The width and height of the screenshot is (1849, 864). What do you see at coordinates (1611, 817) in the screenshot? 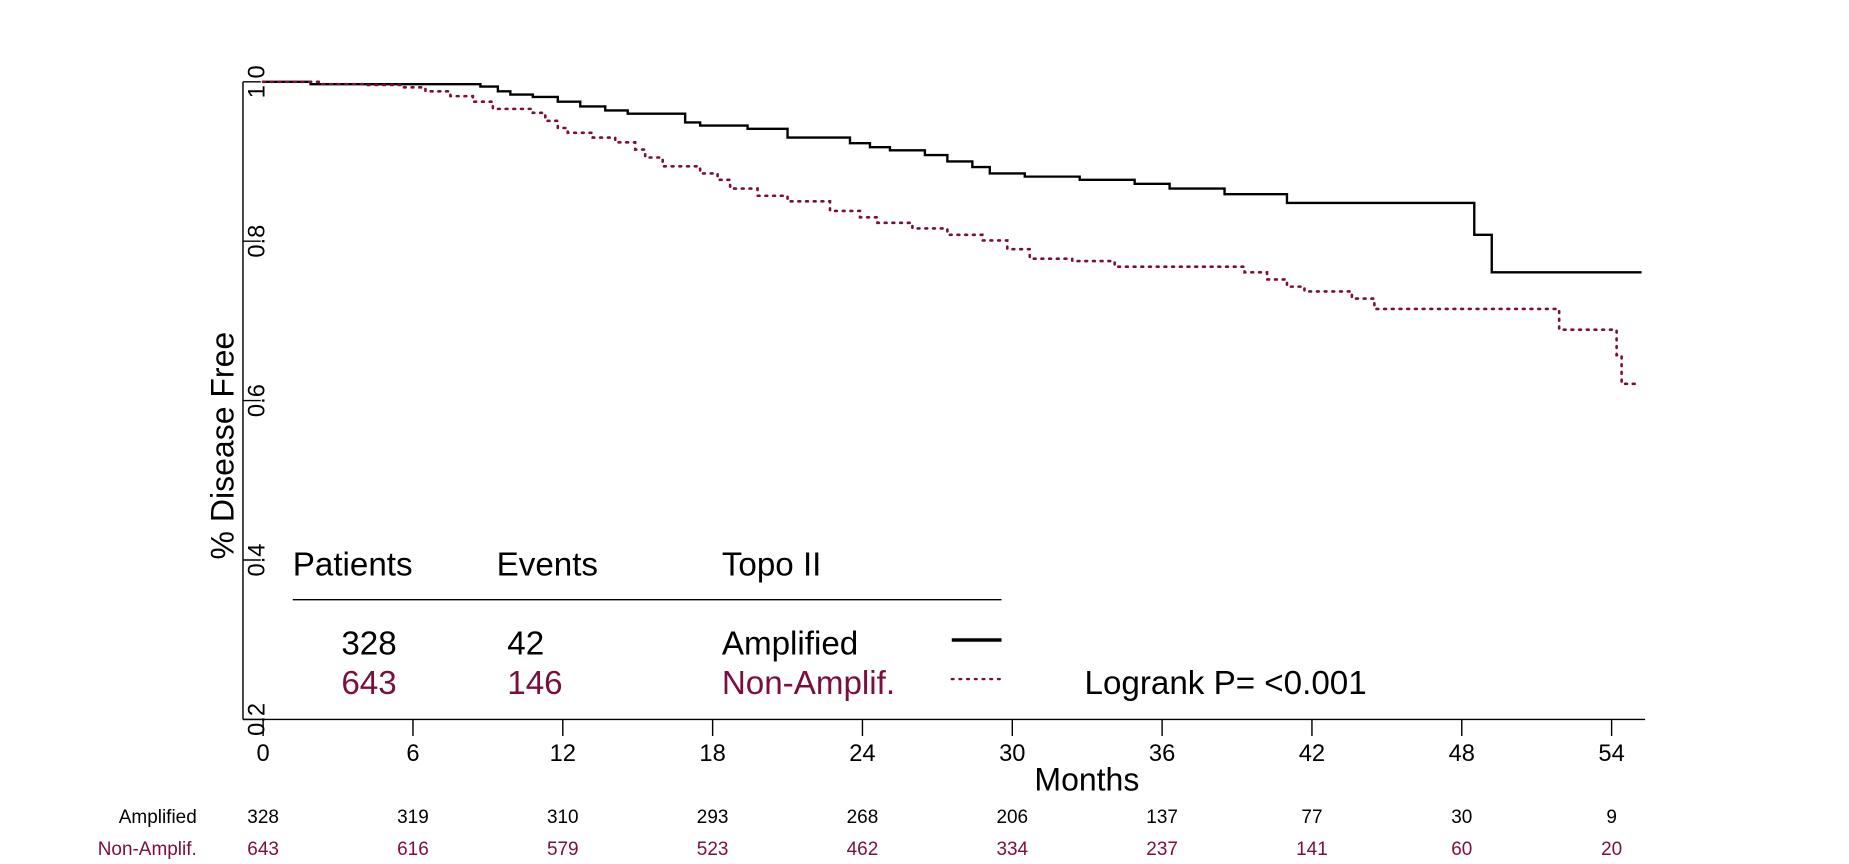
I see `risk-count: 9` at bounding box center [1611, 817].